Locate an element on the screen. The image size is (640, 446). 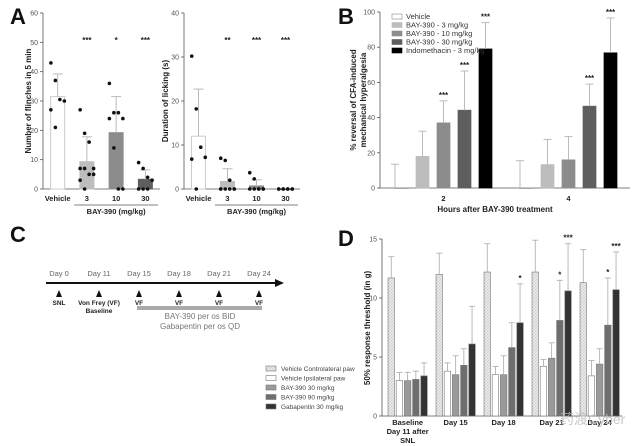
timeline-day: Day 11 is located at coordinates (98, 273).